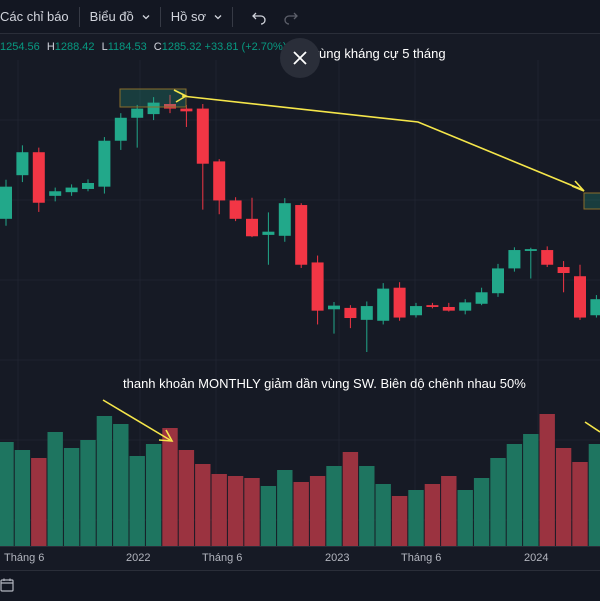  What do you see at coordinates (104, 47) in the screenshot?
I see `ohlc-low-label: L` at bounding box center [104, 47].